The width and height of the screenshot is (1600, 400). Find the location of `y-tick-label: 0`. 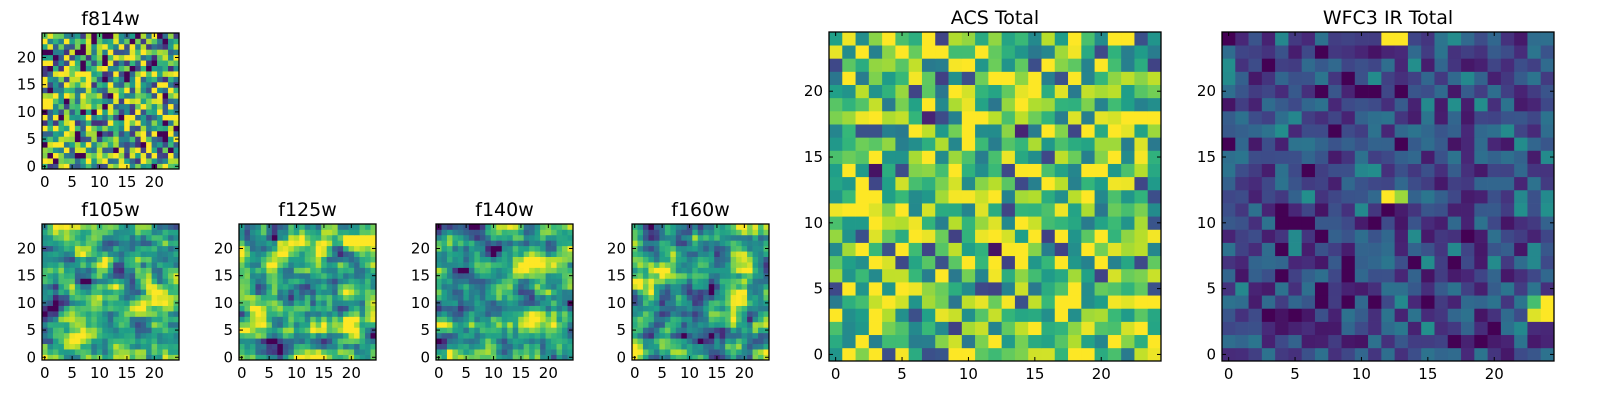

y-tick-label: 0 is located at coordinates (31, 166).